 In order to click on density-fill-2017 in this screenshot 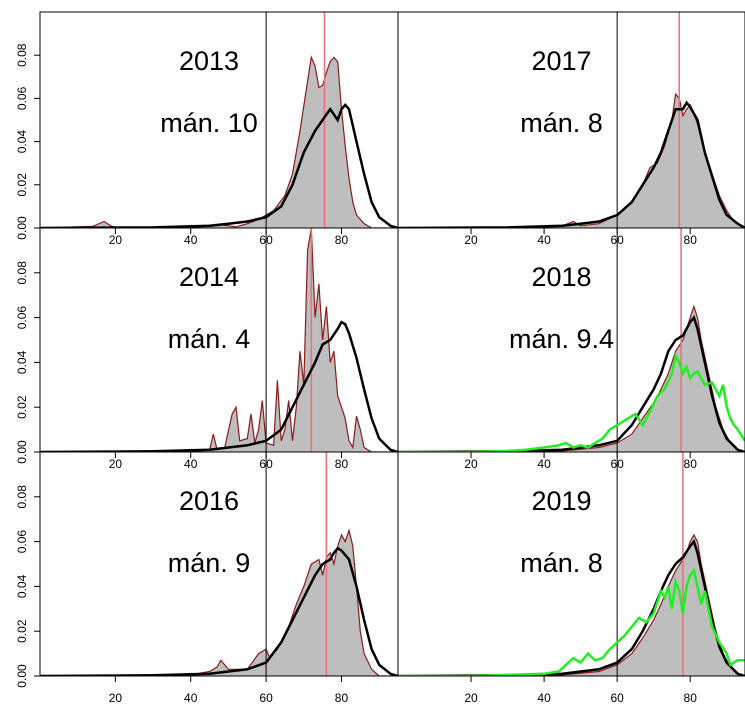, I will do `click(571, 161)`.